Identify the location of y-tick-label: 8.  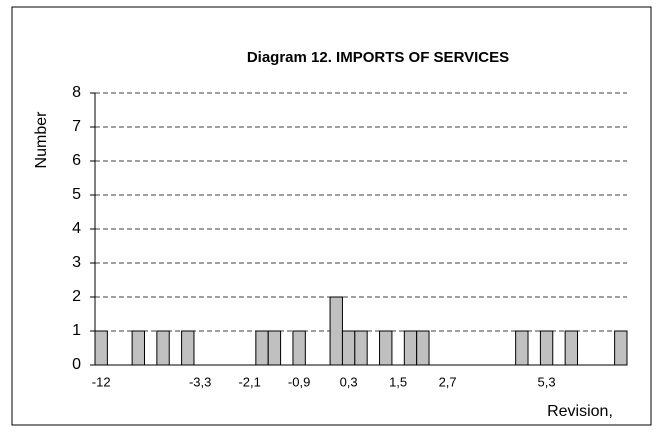
(76, 92).